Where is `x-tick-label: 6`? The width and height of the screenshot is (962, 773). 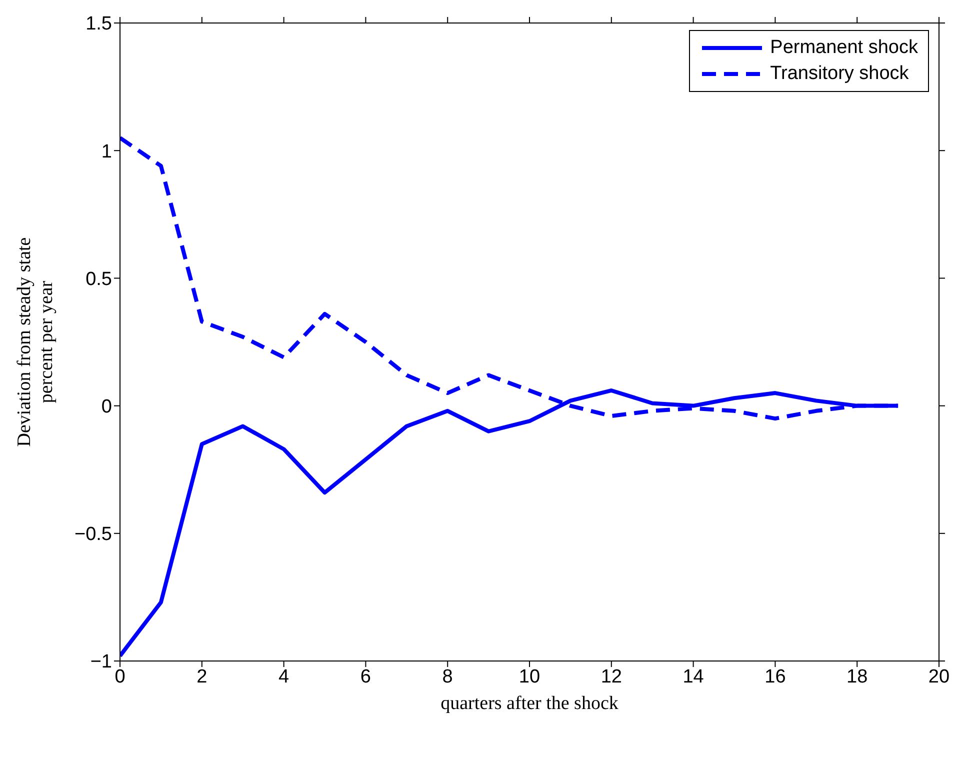
x-tick-label: 6 is located at coordinates (365, 677).